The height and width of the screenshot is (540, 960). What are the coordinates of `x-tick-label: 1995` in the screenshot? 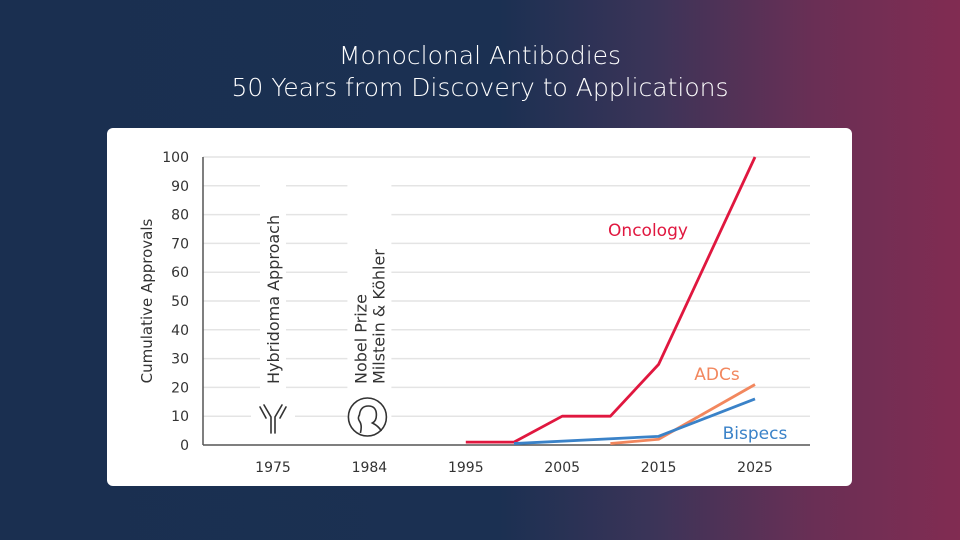 It's located at (466, 468).